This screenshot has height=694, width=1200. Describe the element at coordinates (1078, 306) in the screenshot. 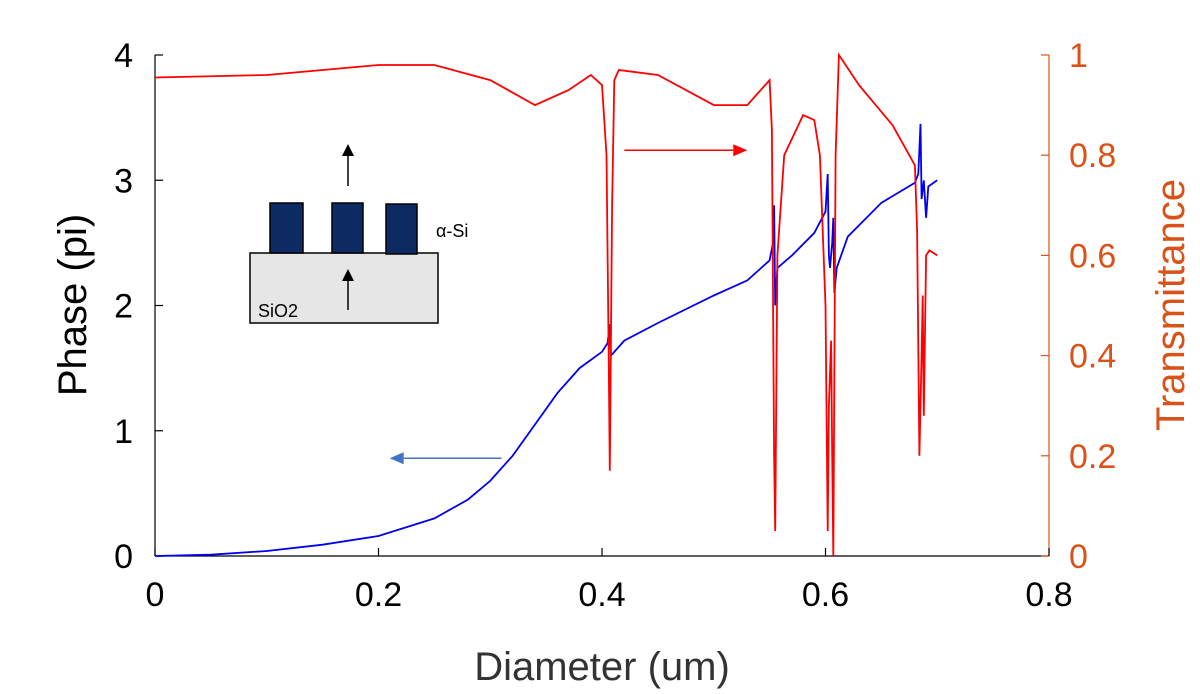

I see `right-tick-group: 0 0.2 0.4 0.6 0.8 1` at that location.